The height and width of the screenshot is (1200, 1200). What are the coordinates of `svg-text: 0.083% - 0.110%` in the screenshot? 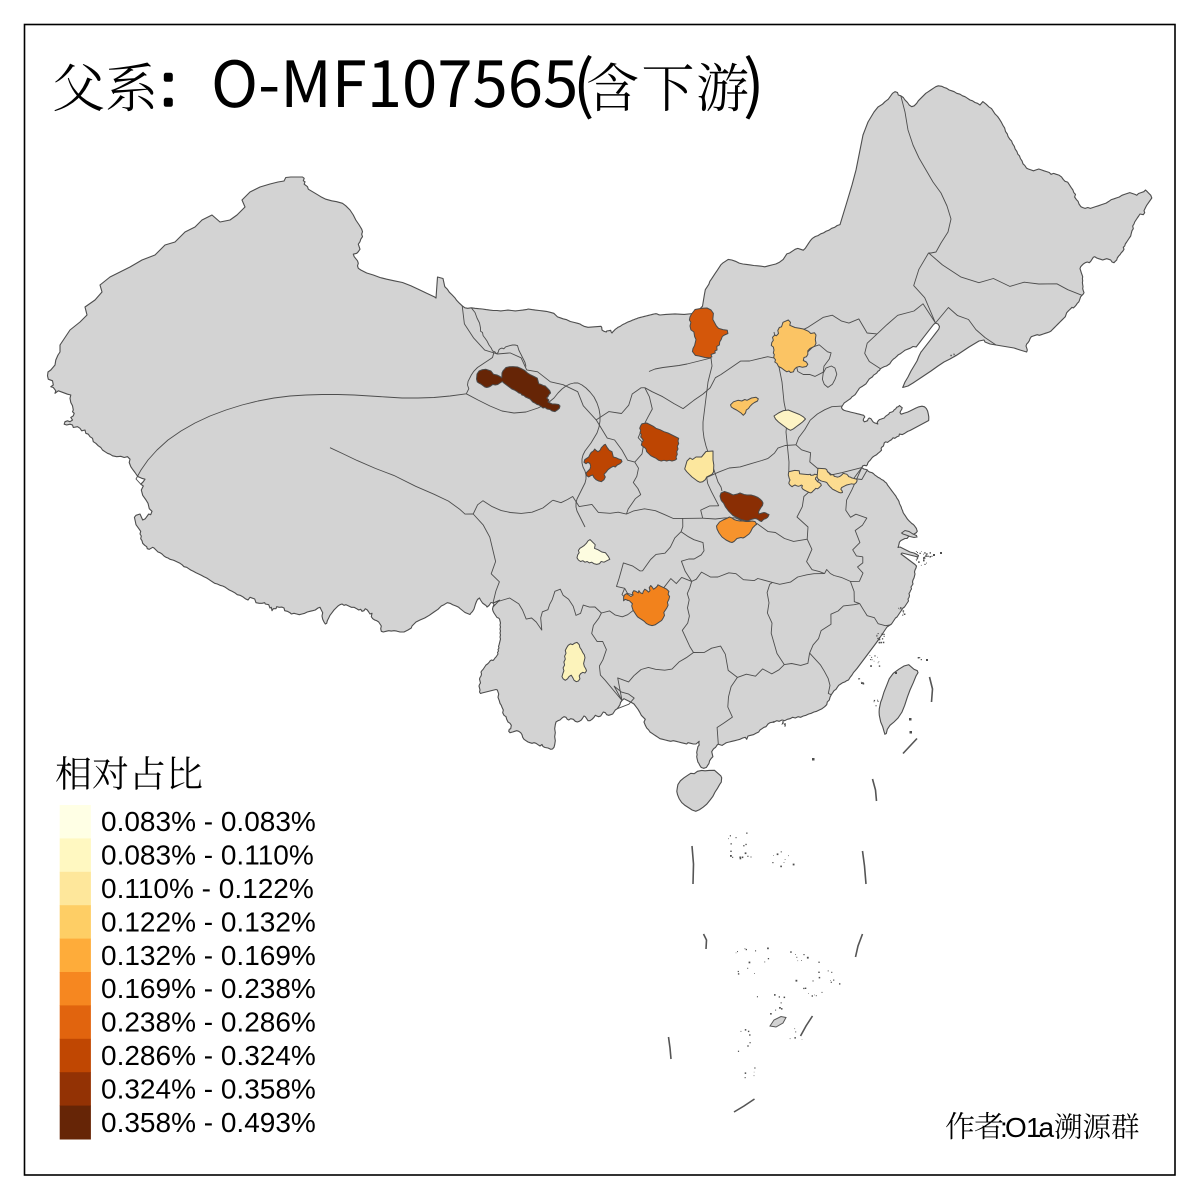 It's located at (207, 855).